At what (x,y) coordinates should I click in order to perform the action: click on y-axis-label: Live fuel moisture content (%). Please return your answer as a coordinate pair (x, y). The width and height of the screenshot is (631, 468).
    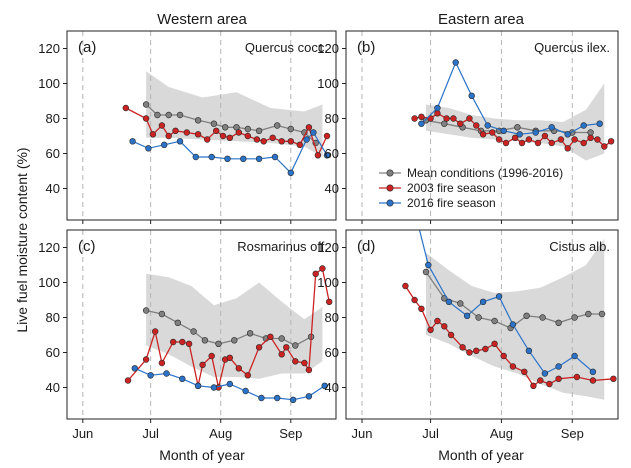
    Looking at the image, I should click on (22, 239).